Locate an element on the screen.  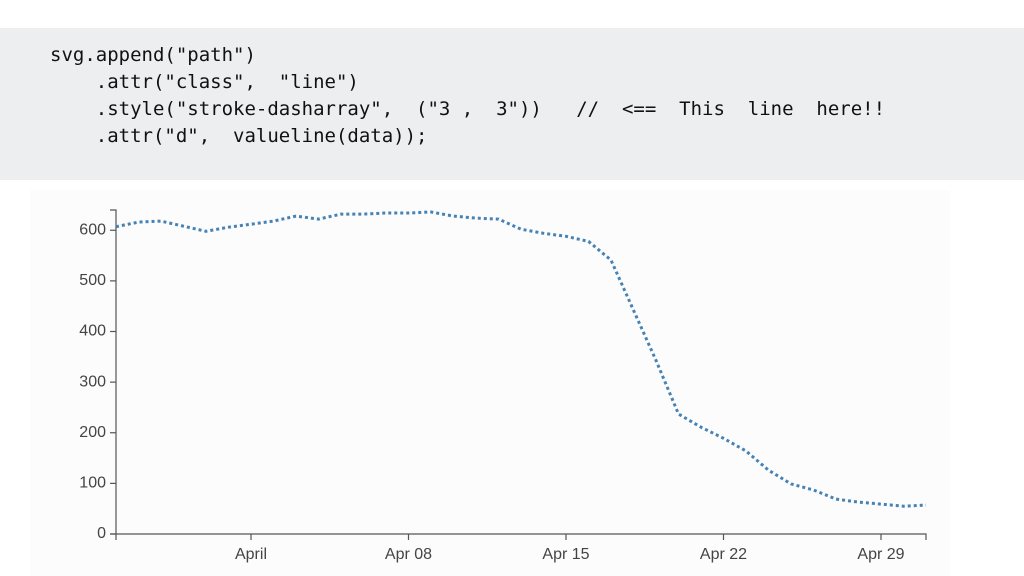
x-tick-label: April is located at coordinates (251, 554).